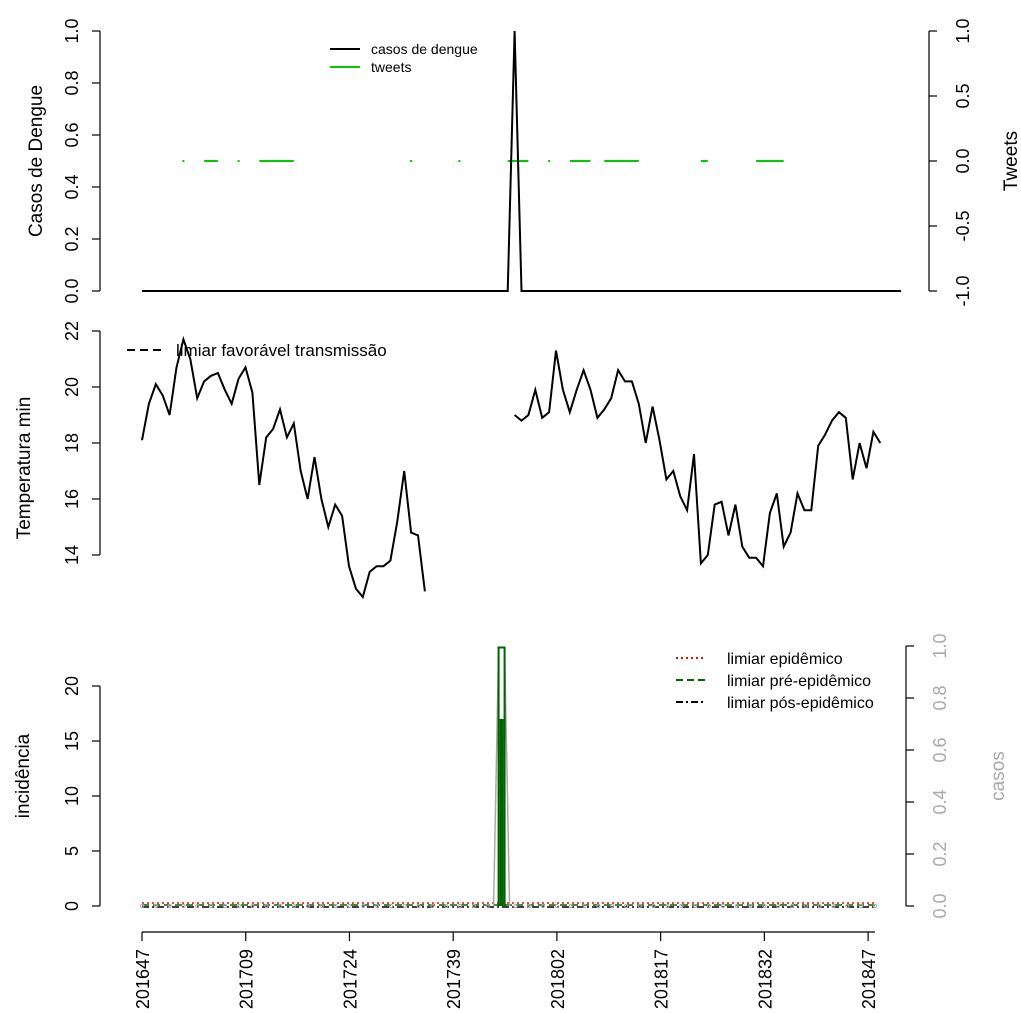  Describe the element at coordinates (558, 979) in the screenshot. I see `x-tick-label: 201802` at that location.